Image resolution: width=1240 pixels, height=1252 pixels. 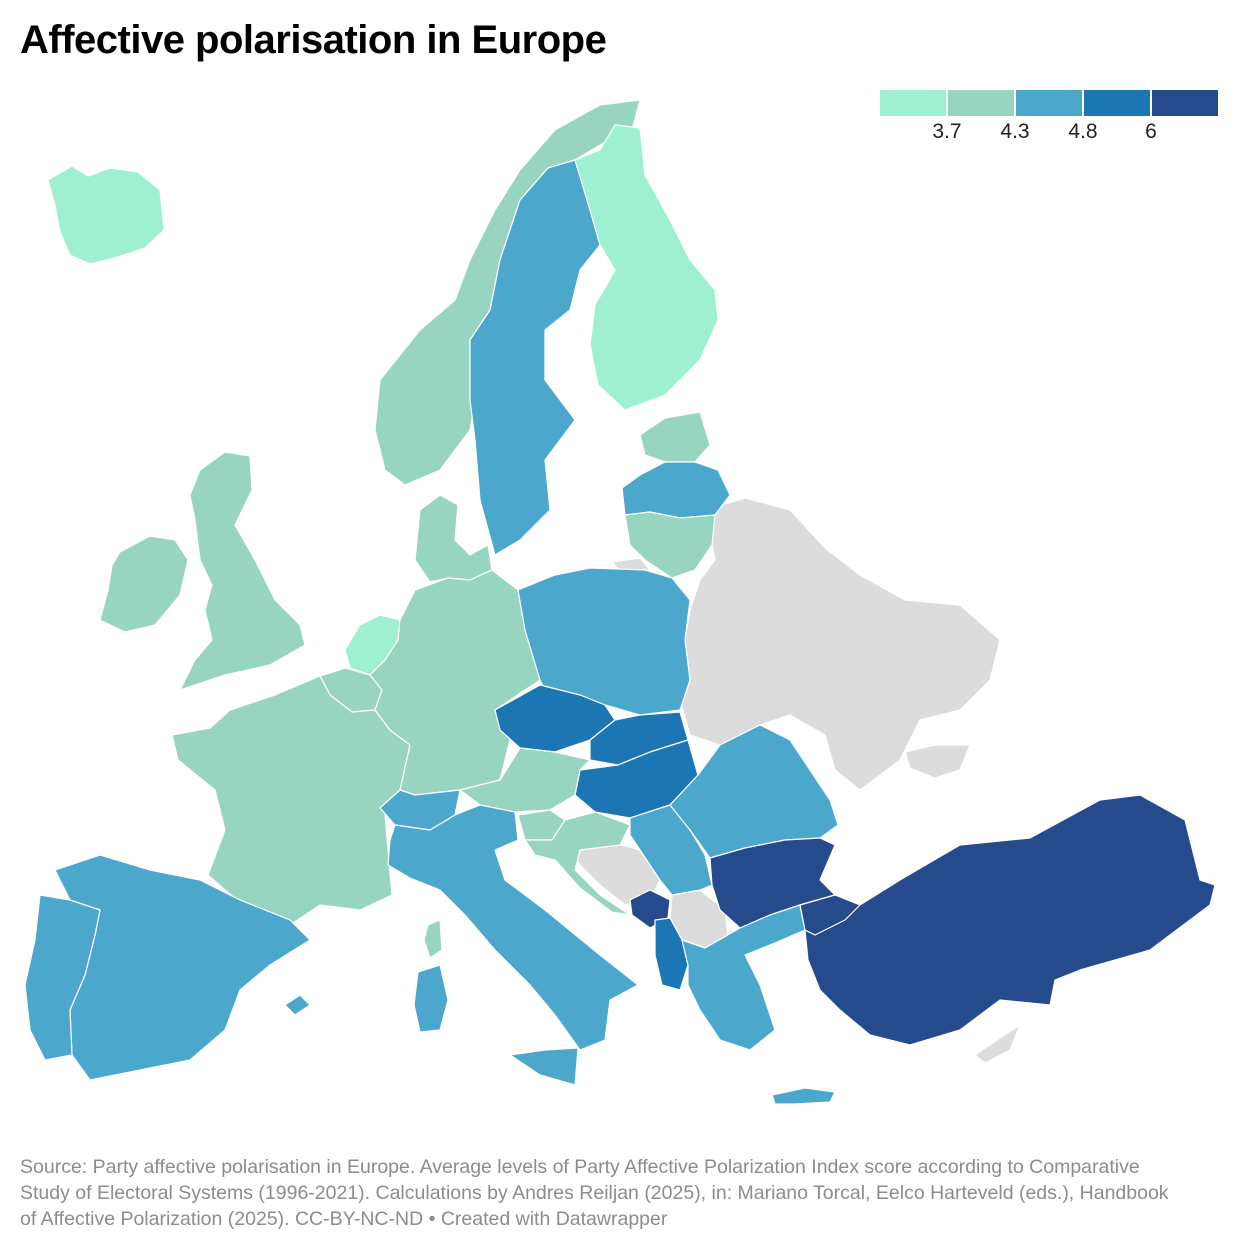 What do you see at coordinates (671, 954) in the screenshot?
I see `albania` at bounding box center [671, 954].